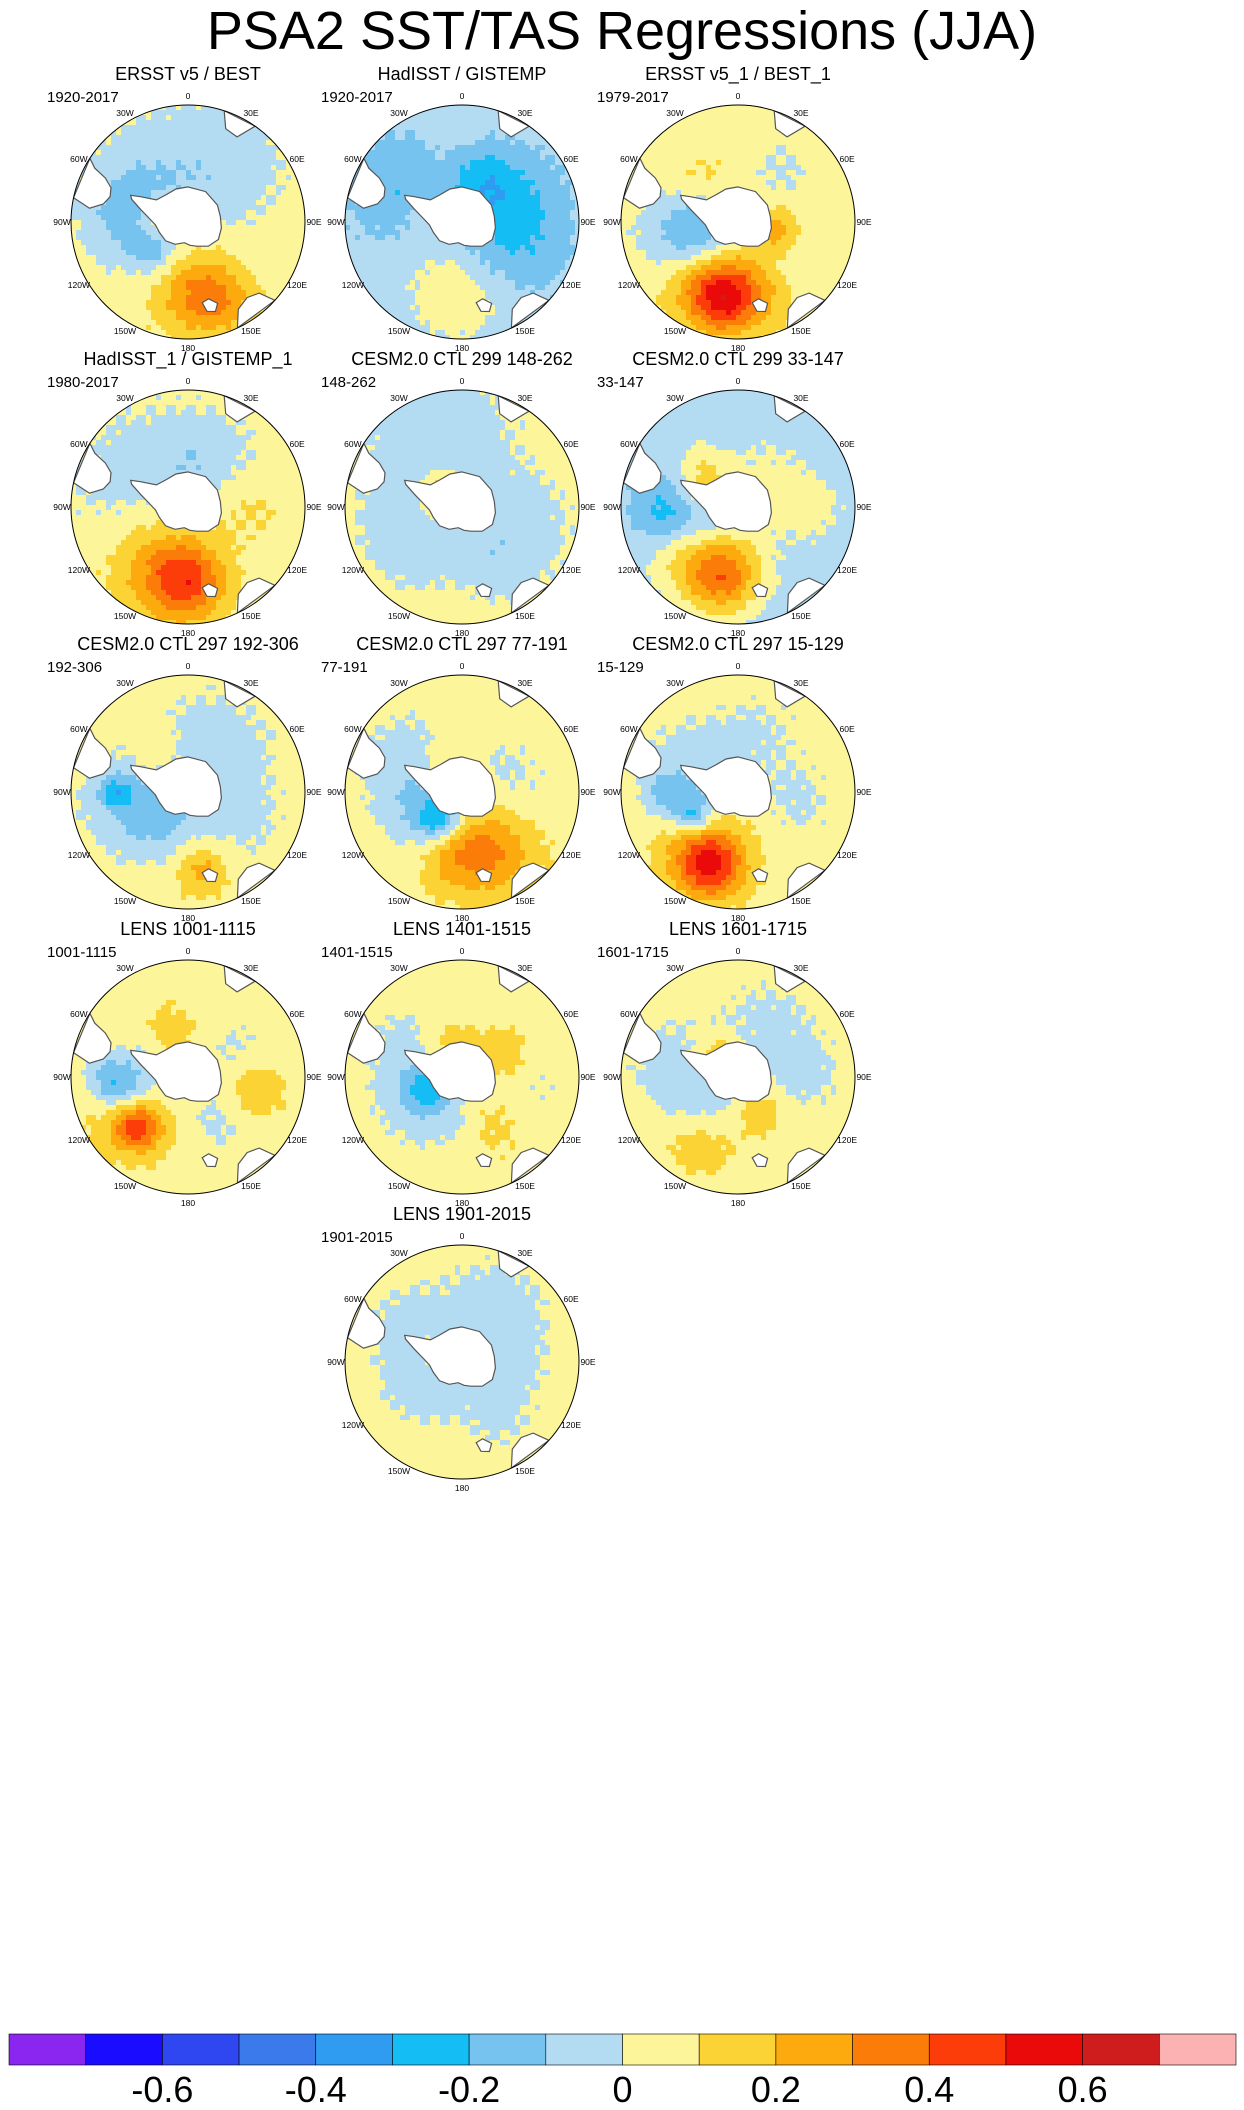  What do you see at coordinates (79, 285) in the screenshot?
I see `longitude-label: 120W` at bounding box center [79, 285].